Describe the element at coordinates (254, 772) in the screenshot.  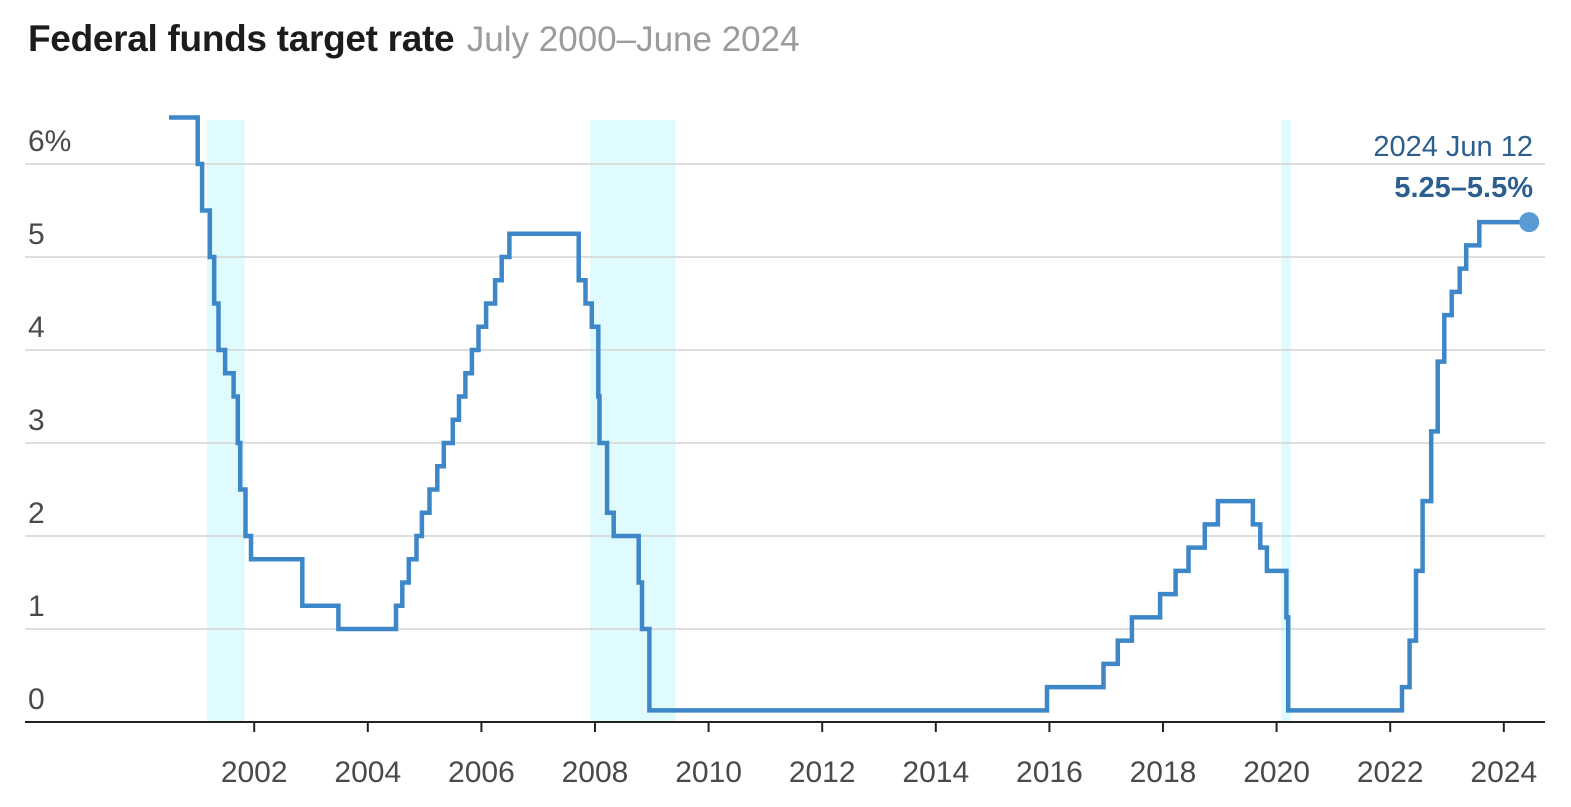
I see `x-tick-label: 2002` at that location.